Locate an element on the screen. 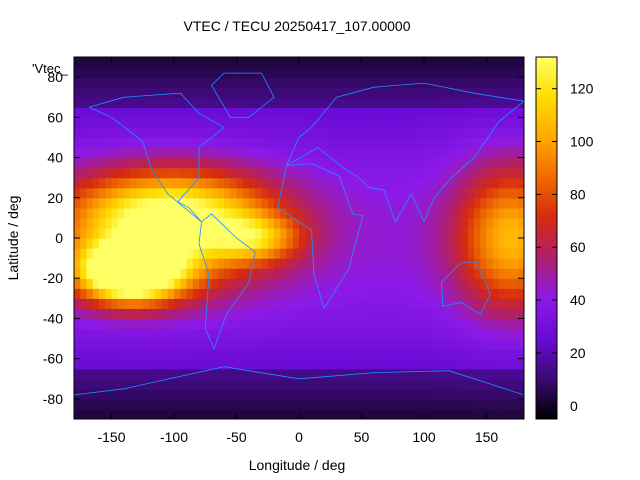  x-tick-label: 150 is located at coordinates (487, 437).